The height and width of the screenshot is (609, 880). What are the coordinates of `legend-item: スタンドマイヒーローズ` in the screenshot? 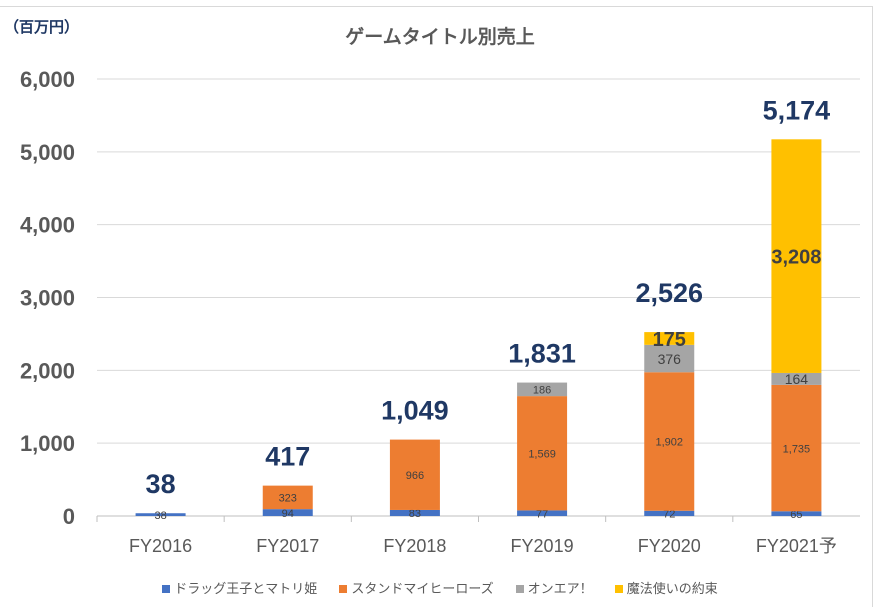 It's located at (416, 587).